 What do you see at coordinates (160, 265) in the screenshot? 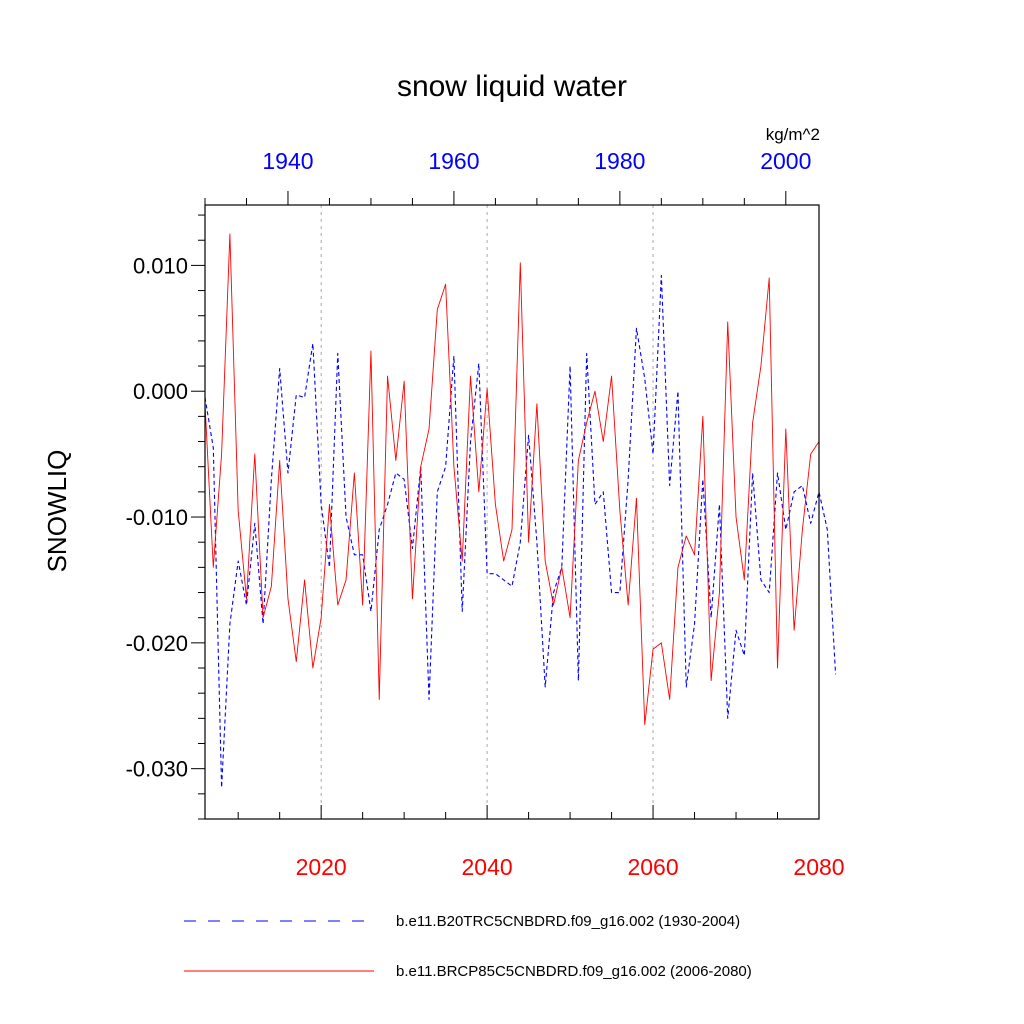
I see `y-tick-label: 0.010` at bounding box center [160, 265].